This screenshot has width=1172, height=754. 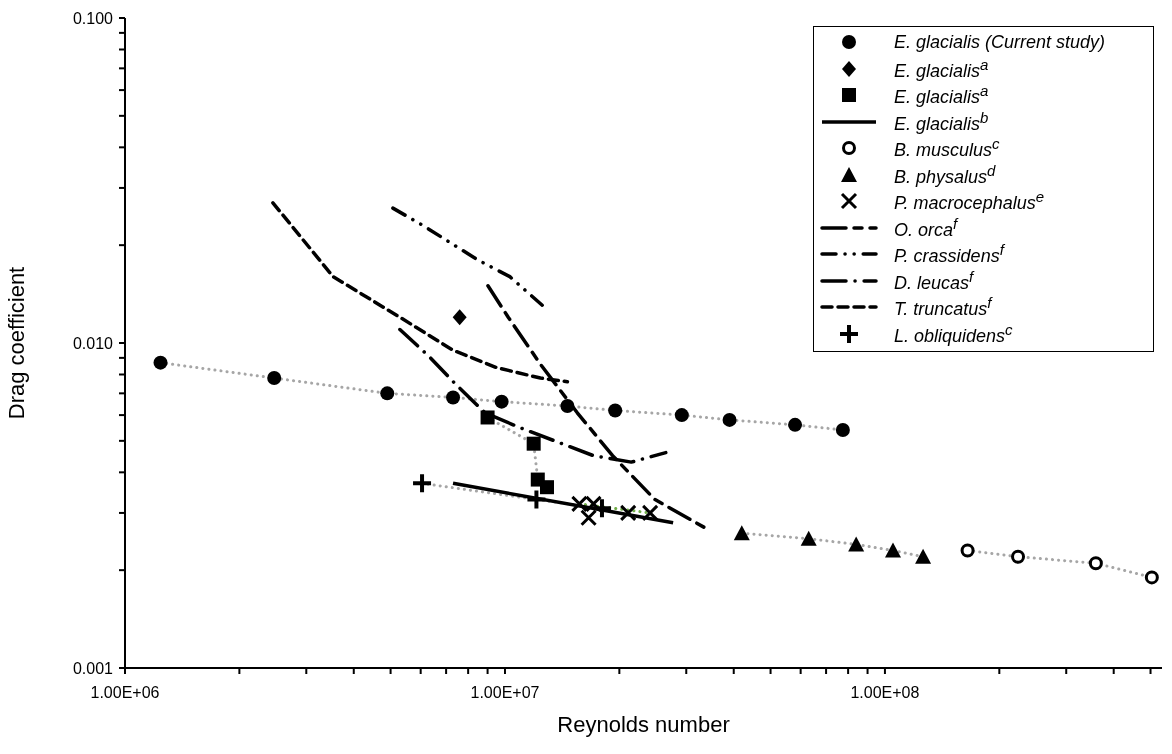 What do you see at coordinates (946, 148) in the screenshot?
I see `legend-label: B. musculus$^{c}$` at bounding box center [946, 148].